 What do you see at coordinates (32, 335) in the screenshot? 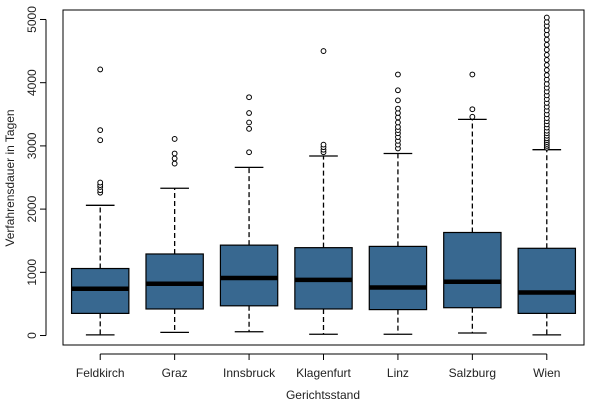
I see `y-tick-label: 0` at bounding box center [32, 335].